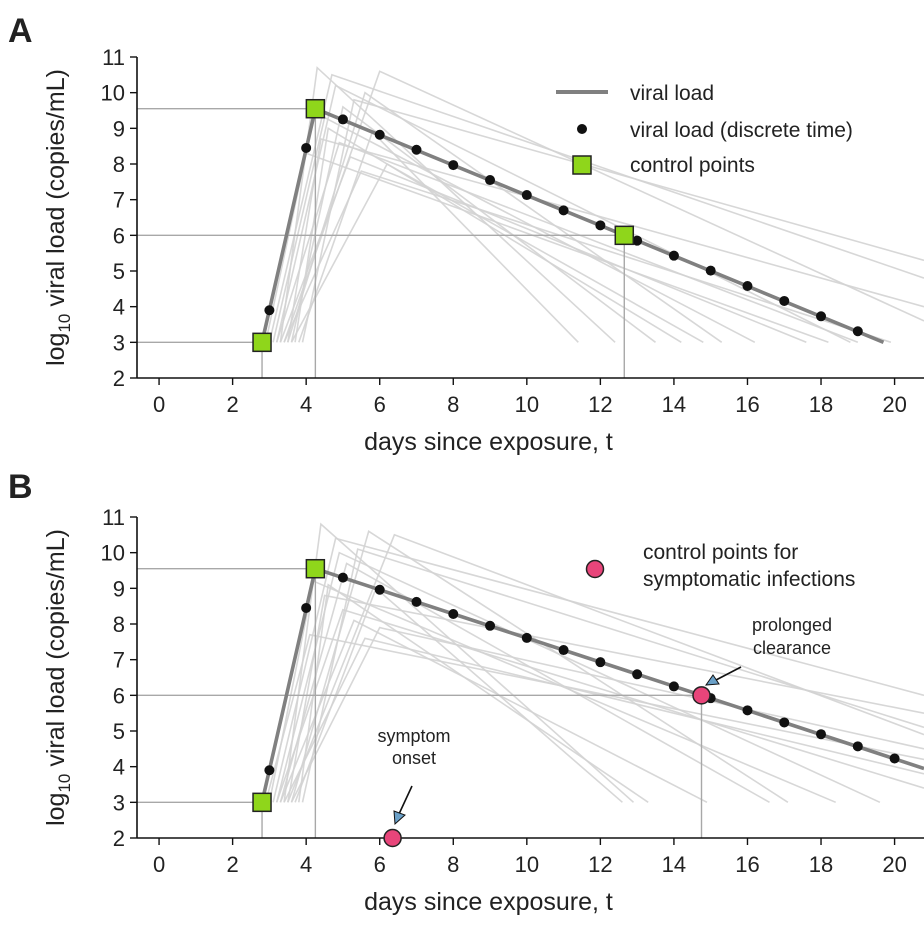 The width and height of the screenshot is (924, 926). Describe the element at coordinates (453, 404) in the screenshot. I see `x-tick-label-8: 8` at that location.